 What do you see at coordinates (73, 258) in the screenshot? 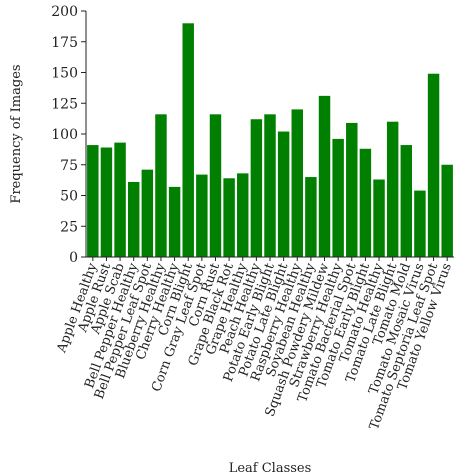
I see `y-tick-label: 0` at bounding box center [73, 258].